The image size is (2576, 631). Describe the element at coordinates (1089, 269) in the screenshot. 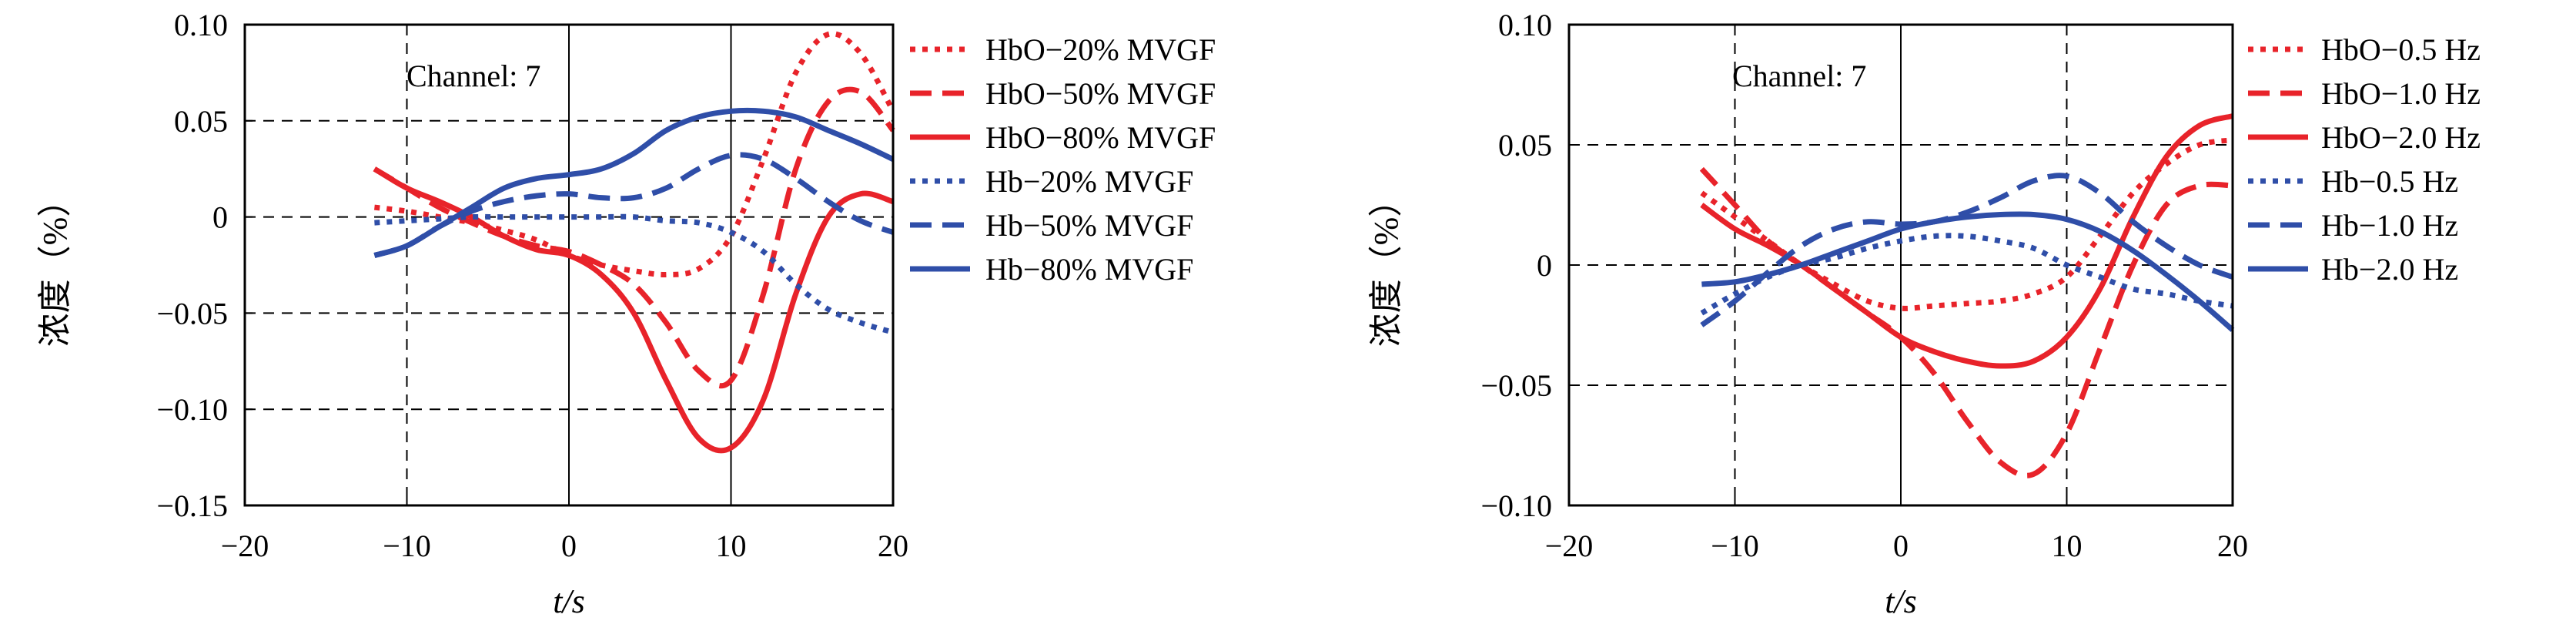

I see `legend-label: Hb−80% MVGF` at that location.